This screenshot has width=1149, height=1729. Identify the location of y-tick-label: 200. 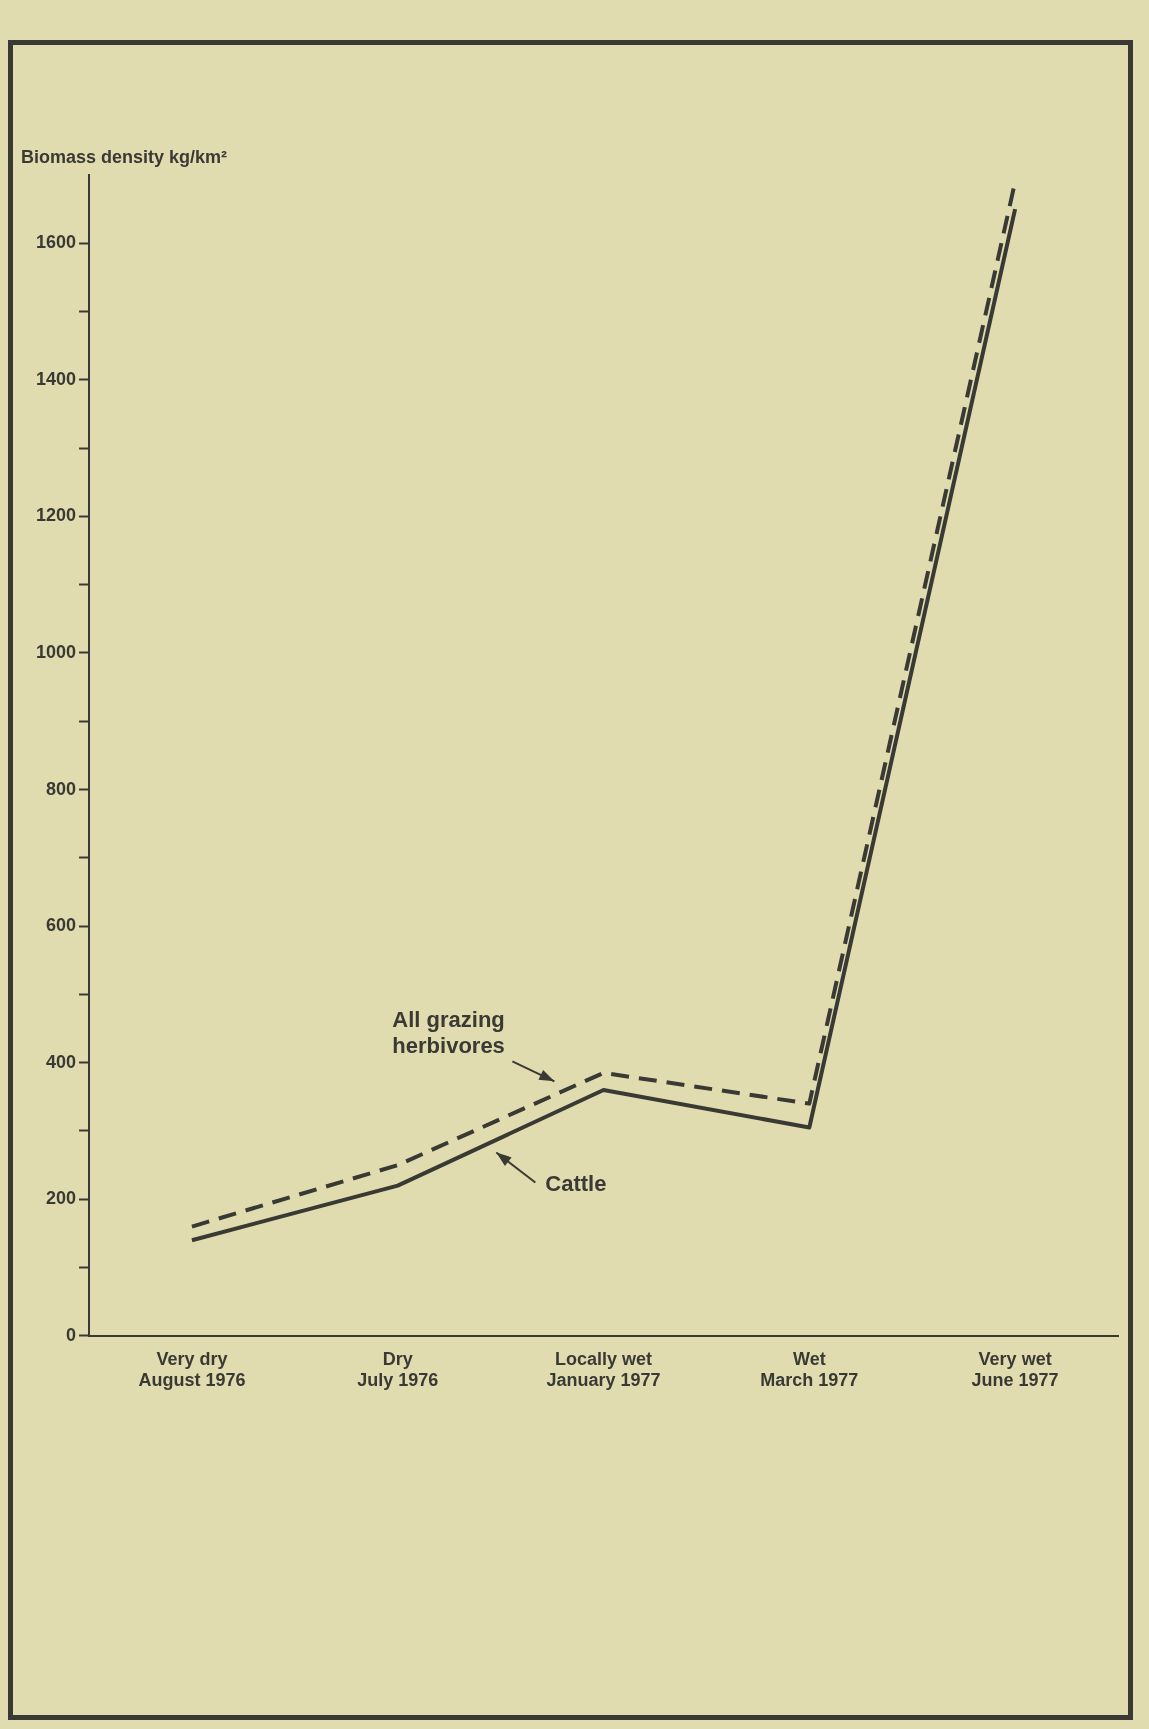
(61, 1198).